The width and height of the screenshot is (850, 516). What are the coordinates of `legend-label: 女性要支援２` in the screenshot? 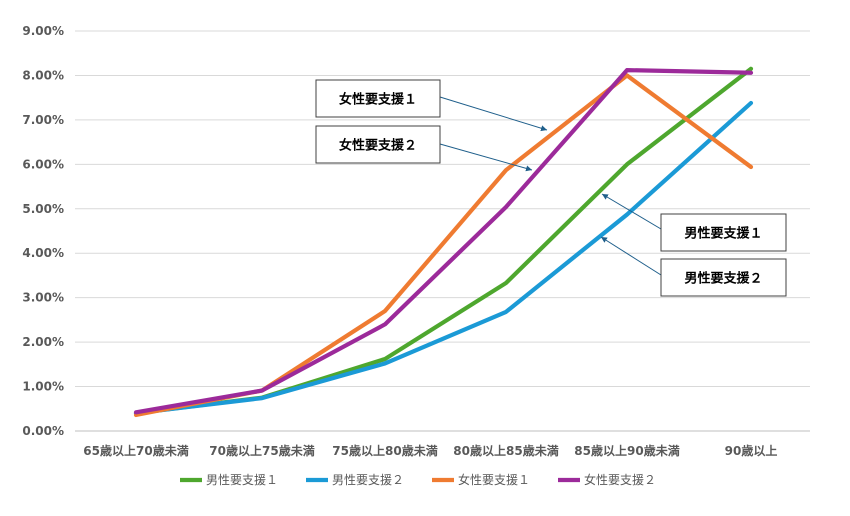 It's located at (620, 479).